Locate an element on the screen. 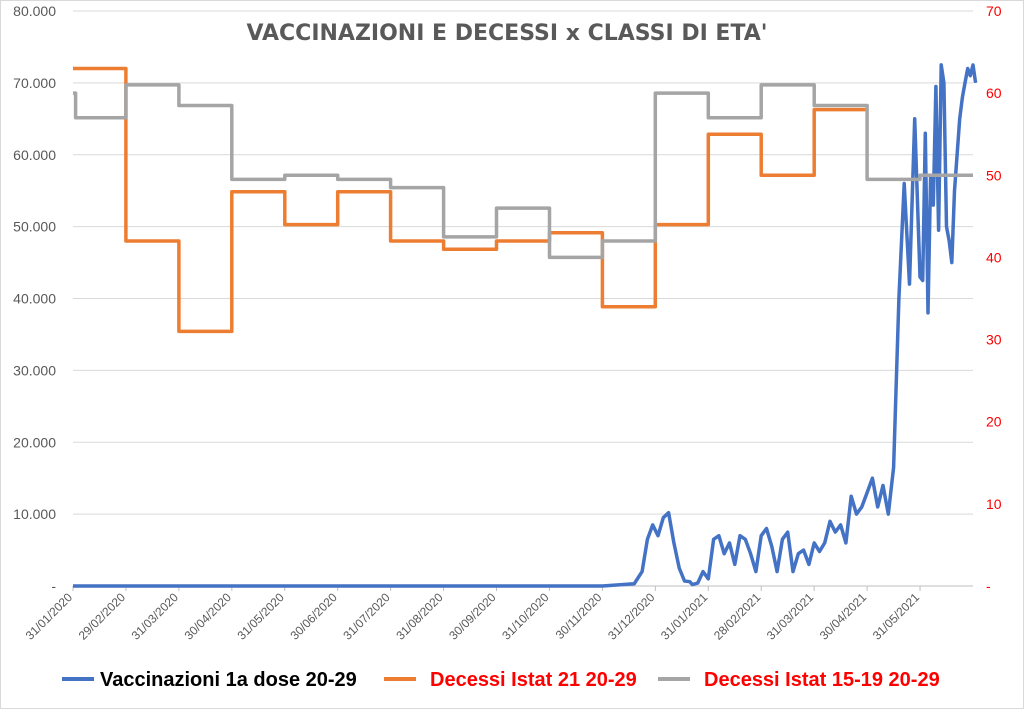 The width and height of the screenshot is (1024, 709). y-right-tick-label: 30 is located at coordinates (994, 340).